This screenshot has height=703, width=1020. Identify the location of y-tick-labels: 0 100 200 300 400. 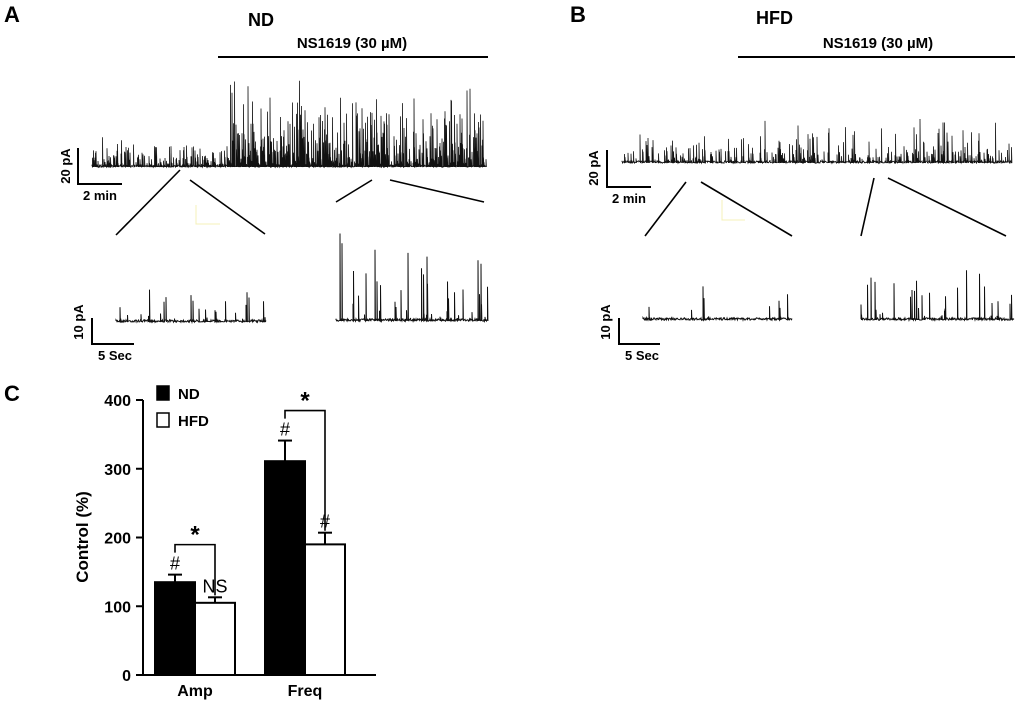
(117, 539).